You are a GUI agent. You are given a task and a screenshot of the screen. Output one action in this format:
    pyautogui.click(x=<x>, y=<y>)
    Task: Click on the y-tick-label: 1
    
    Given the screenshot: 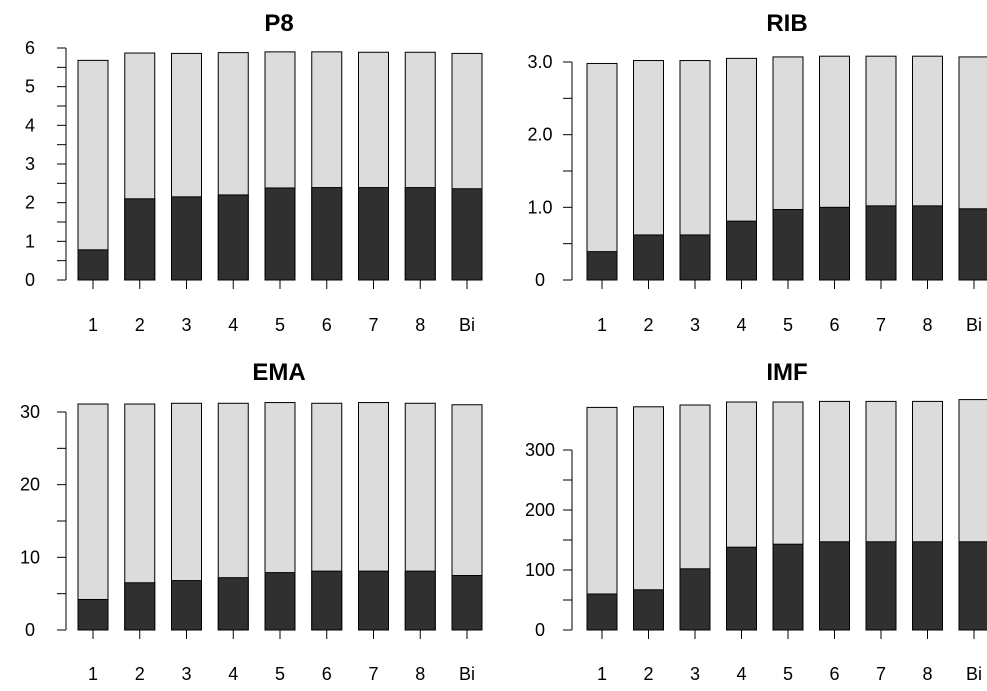 What is the action you would take?
    pyautogui.click(x=30, y=241)
    